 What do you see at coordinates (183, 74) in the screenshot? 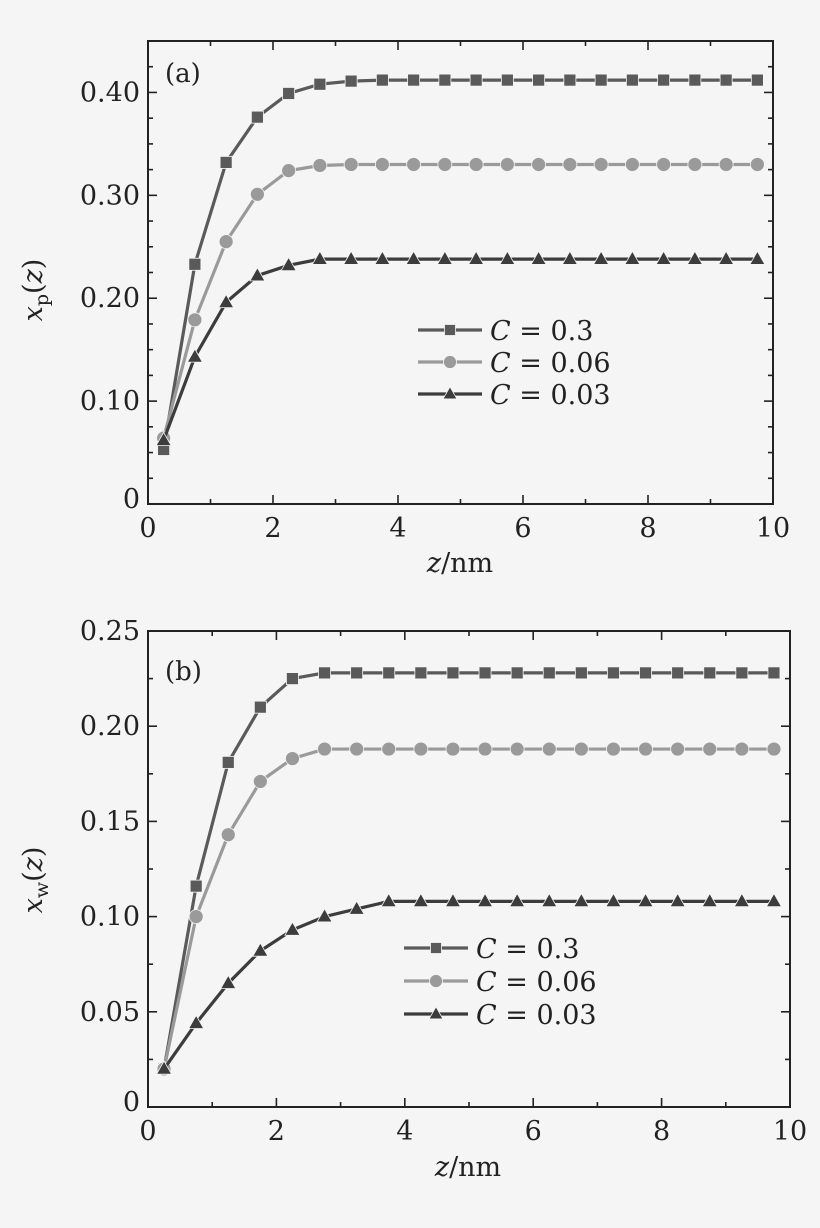
I see `panel-label: (a)` at bounding box center [183, 74].